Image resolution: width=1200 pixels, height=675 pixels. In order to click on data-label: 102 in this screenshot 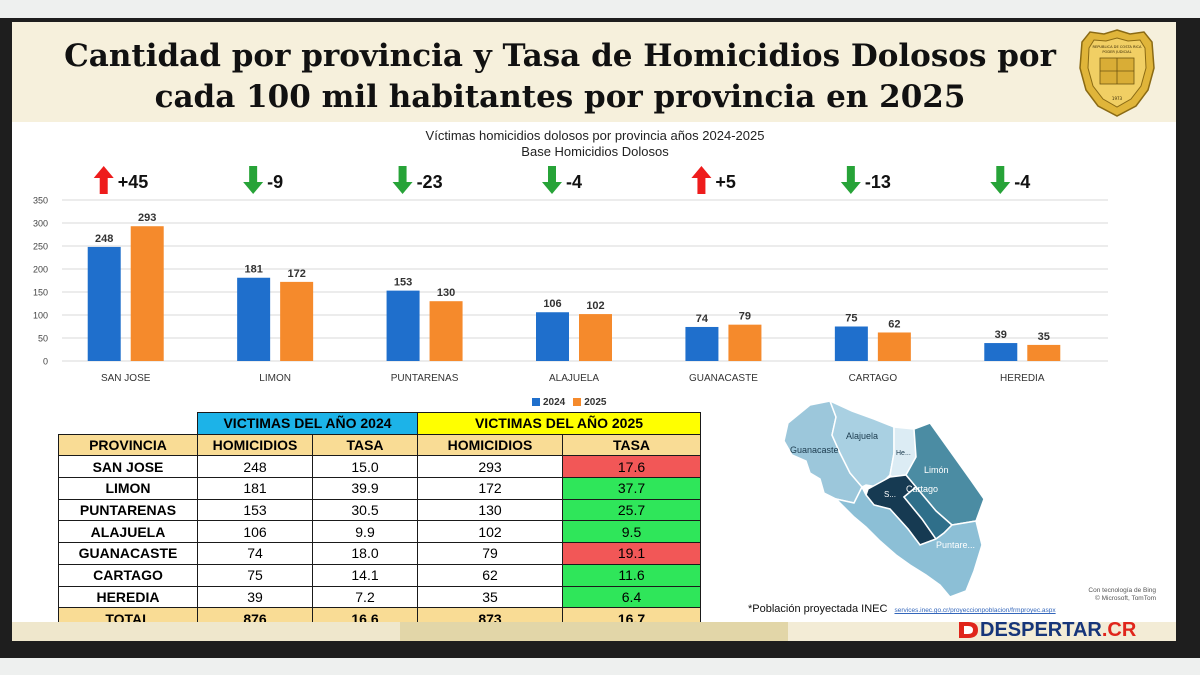, I will do `click(595, 306)`.